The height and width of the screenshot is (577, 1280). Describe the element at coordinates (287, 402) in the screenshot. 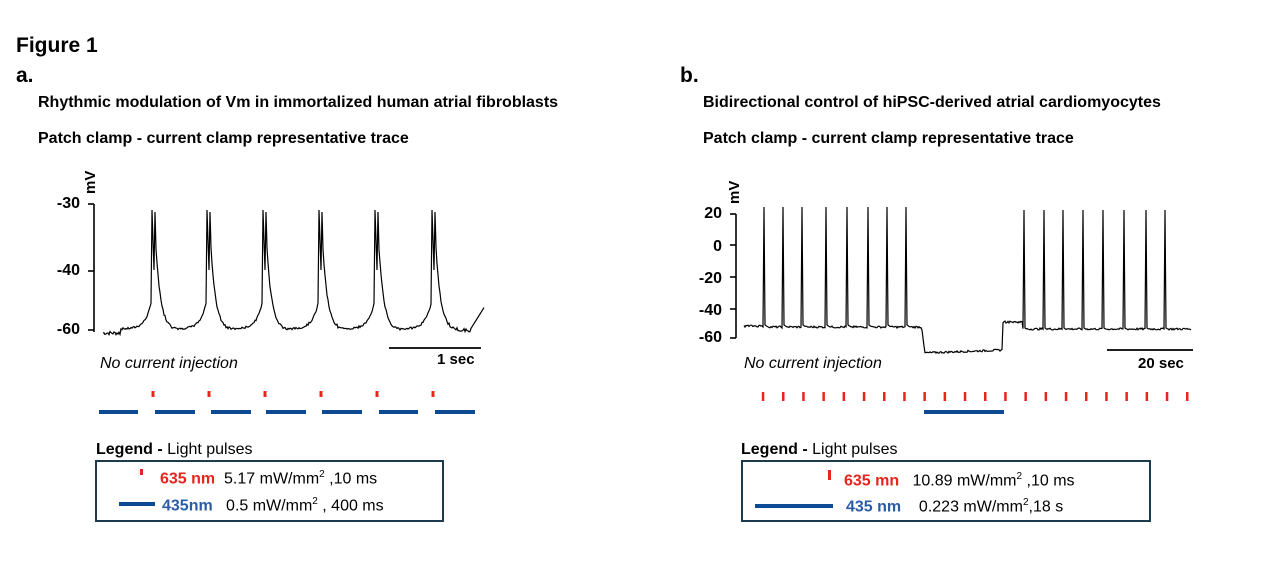

I see `panel-a-light-pulses` at that location.